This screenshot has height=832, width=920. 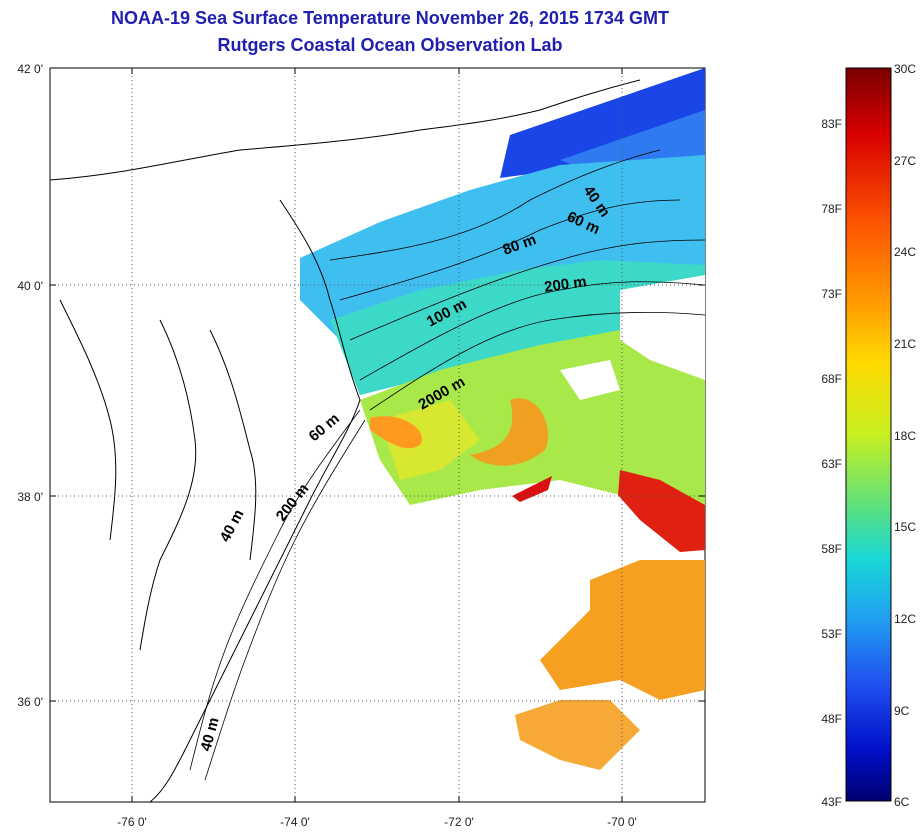 What do you see at coordinates (285, 600) in the screenshot?
I see `contour-south-200m` at bounding box center [285, 600].